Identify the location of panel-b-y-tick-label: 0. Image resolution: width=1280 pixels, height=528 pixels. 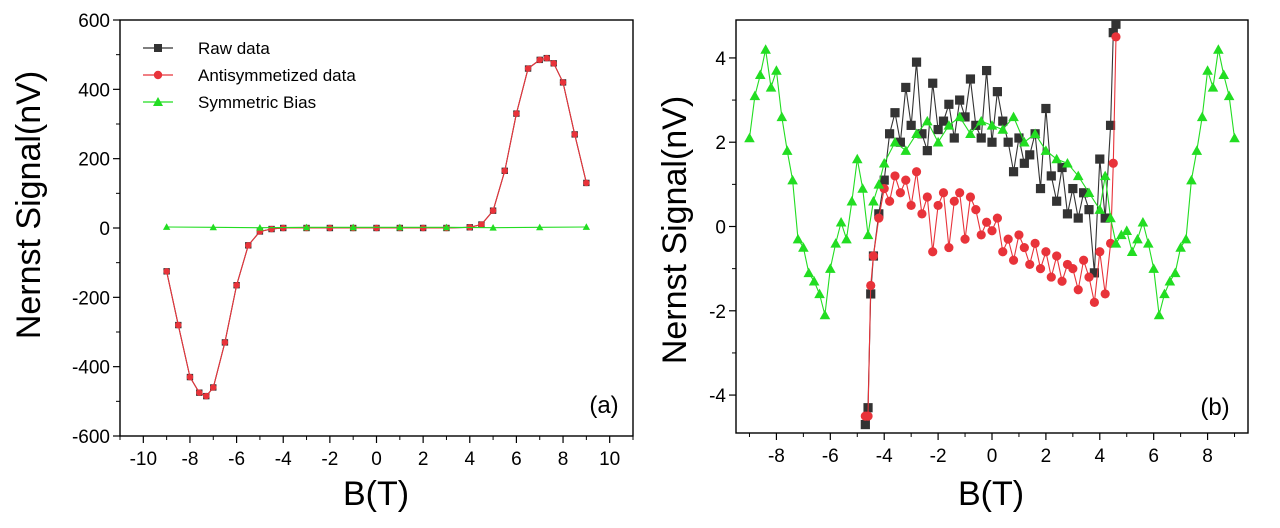
(720, 228).